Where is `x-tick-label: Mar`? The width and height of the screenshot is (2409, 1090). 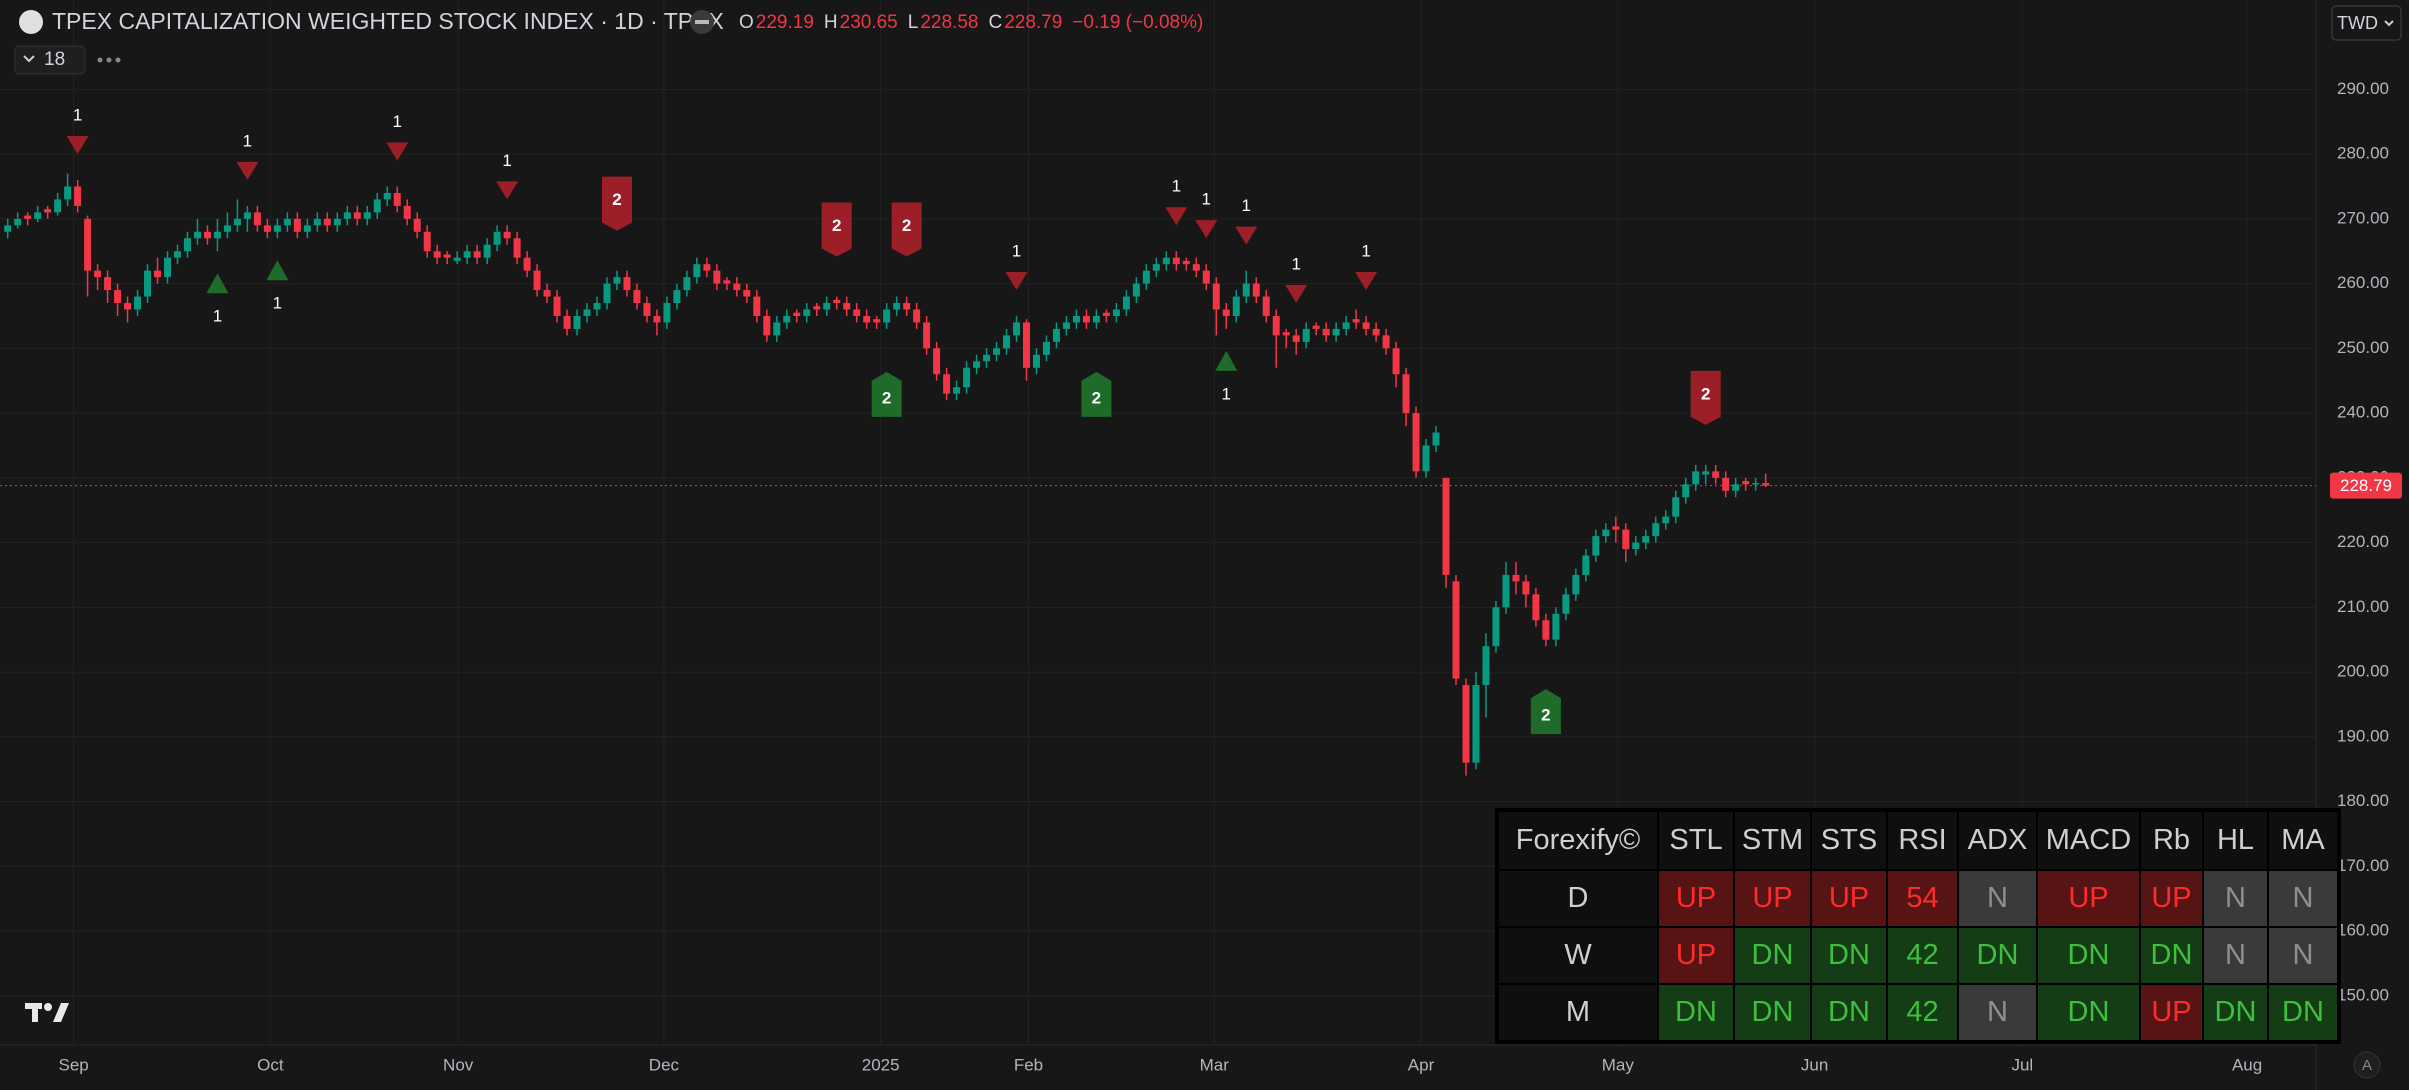
x-tick-label: Mar is located at coordinates (1215, 1064).